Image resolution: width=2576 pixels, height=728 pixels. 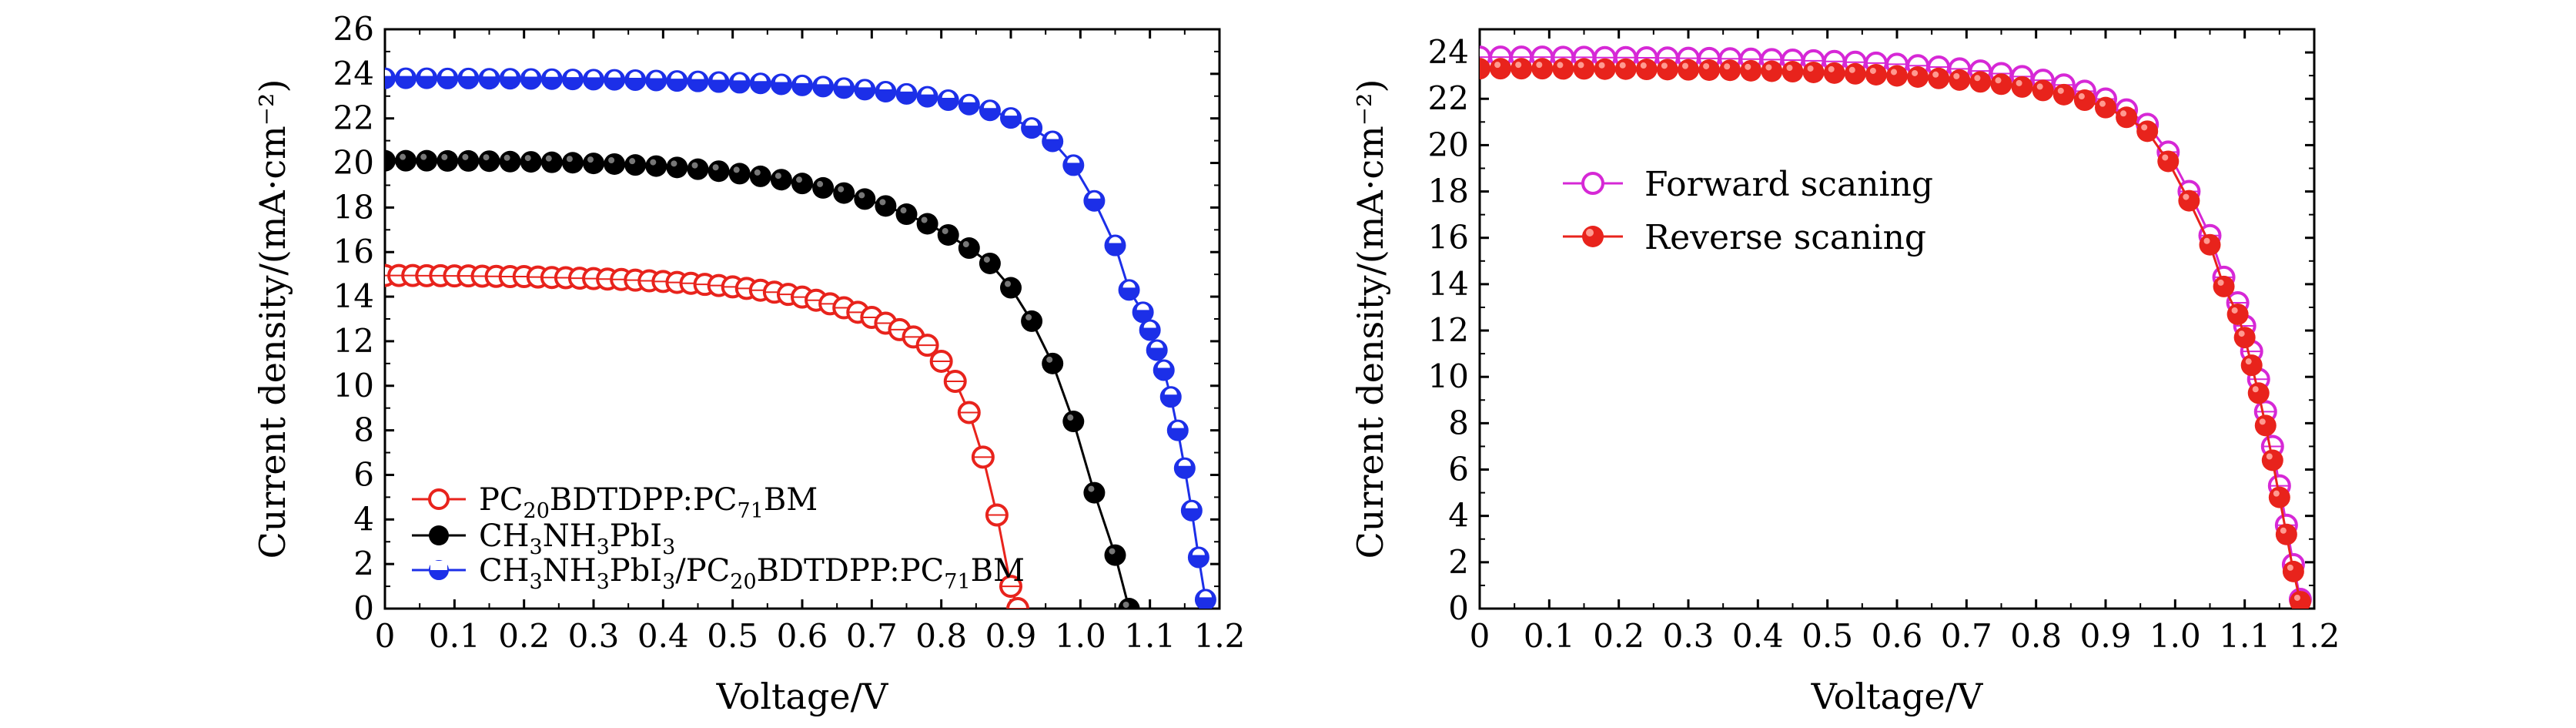 I want to click on x-tick-label: 0.2, so click(x=1619, y=636).